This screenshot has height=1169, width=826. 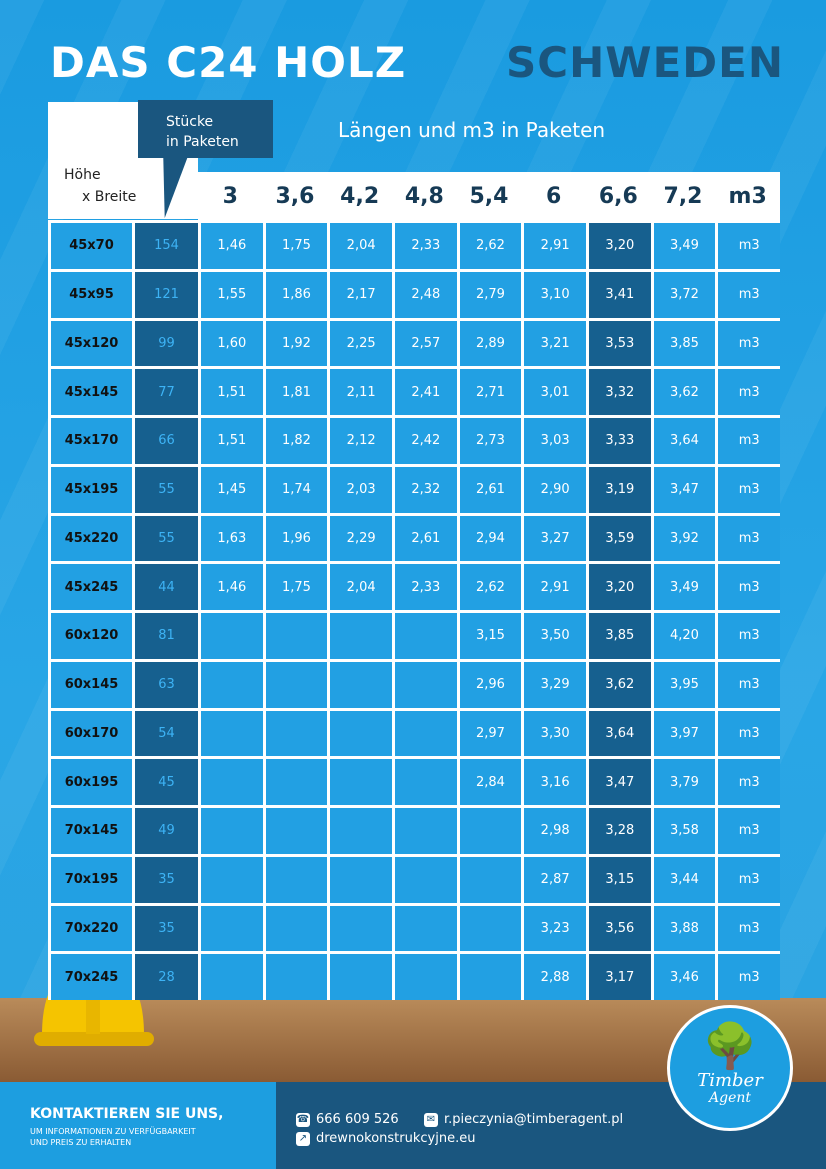 What do you see at coordinates (357, 1119) in the screenshot?
I see `phone-number: 666 609 526` at bounding box center [357, 1119].